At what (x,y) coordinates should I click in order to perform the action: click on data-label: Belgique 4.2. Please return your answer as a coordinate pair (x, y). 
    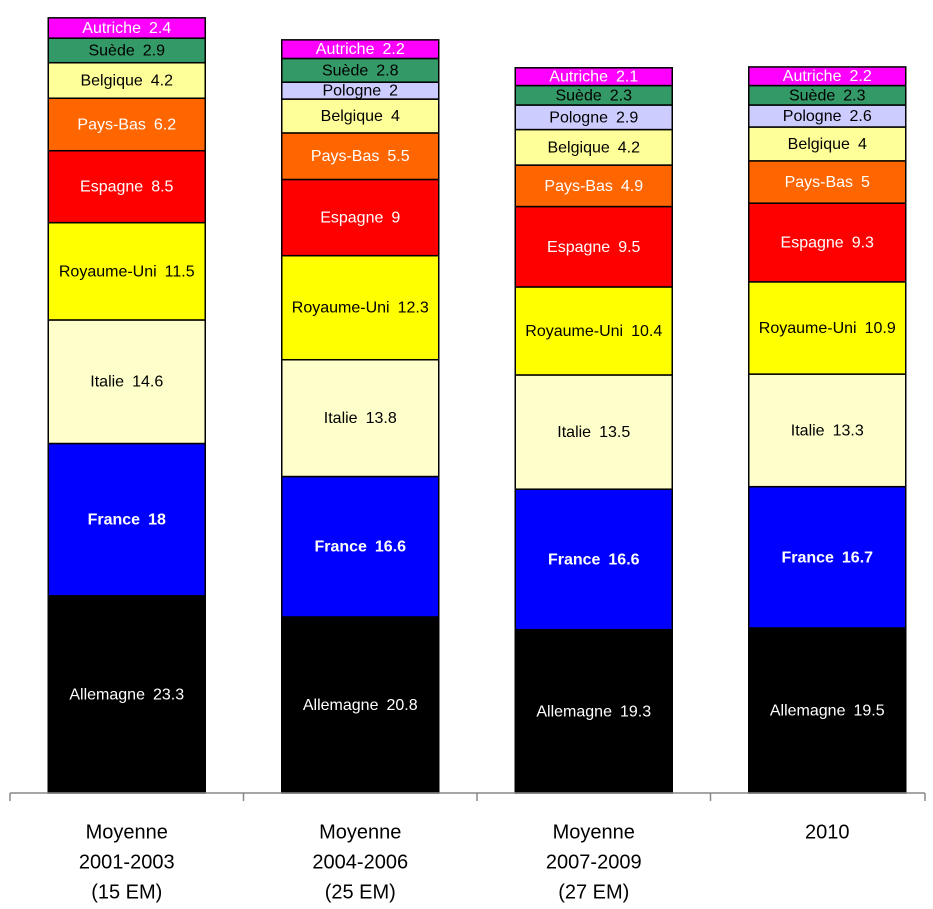
    Looking at the image, I should click on (593, 148).